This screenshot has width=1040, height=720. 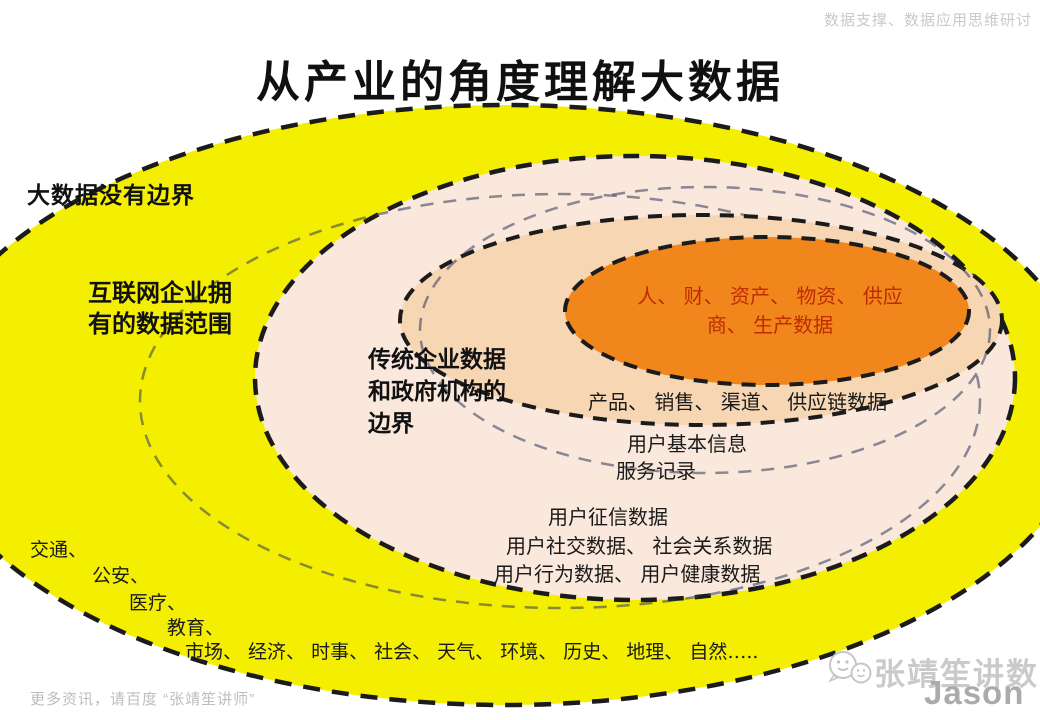 What do you see at coordinates (639, 546) in the screenshot?
I see `label-user-social-data: 用户社交数据、 社会关系数据` at bounding box center [639, 546].